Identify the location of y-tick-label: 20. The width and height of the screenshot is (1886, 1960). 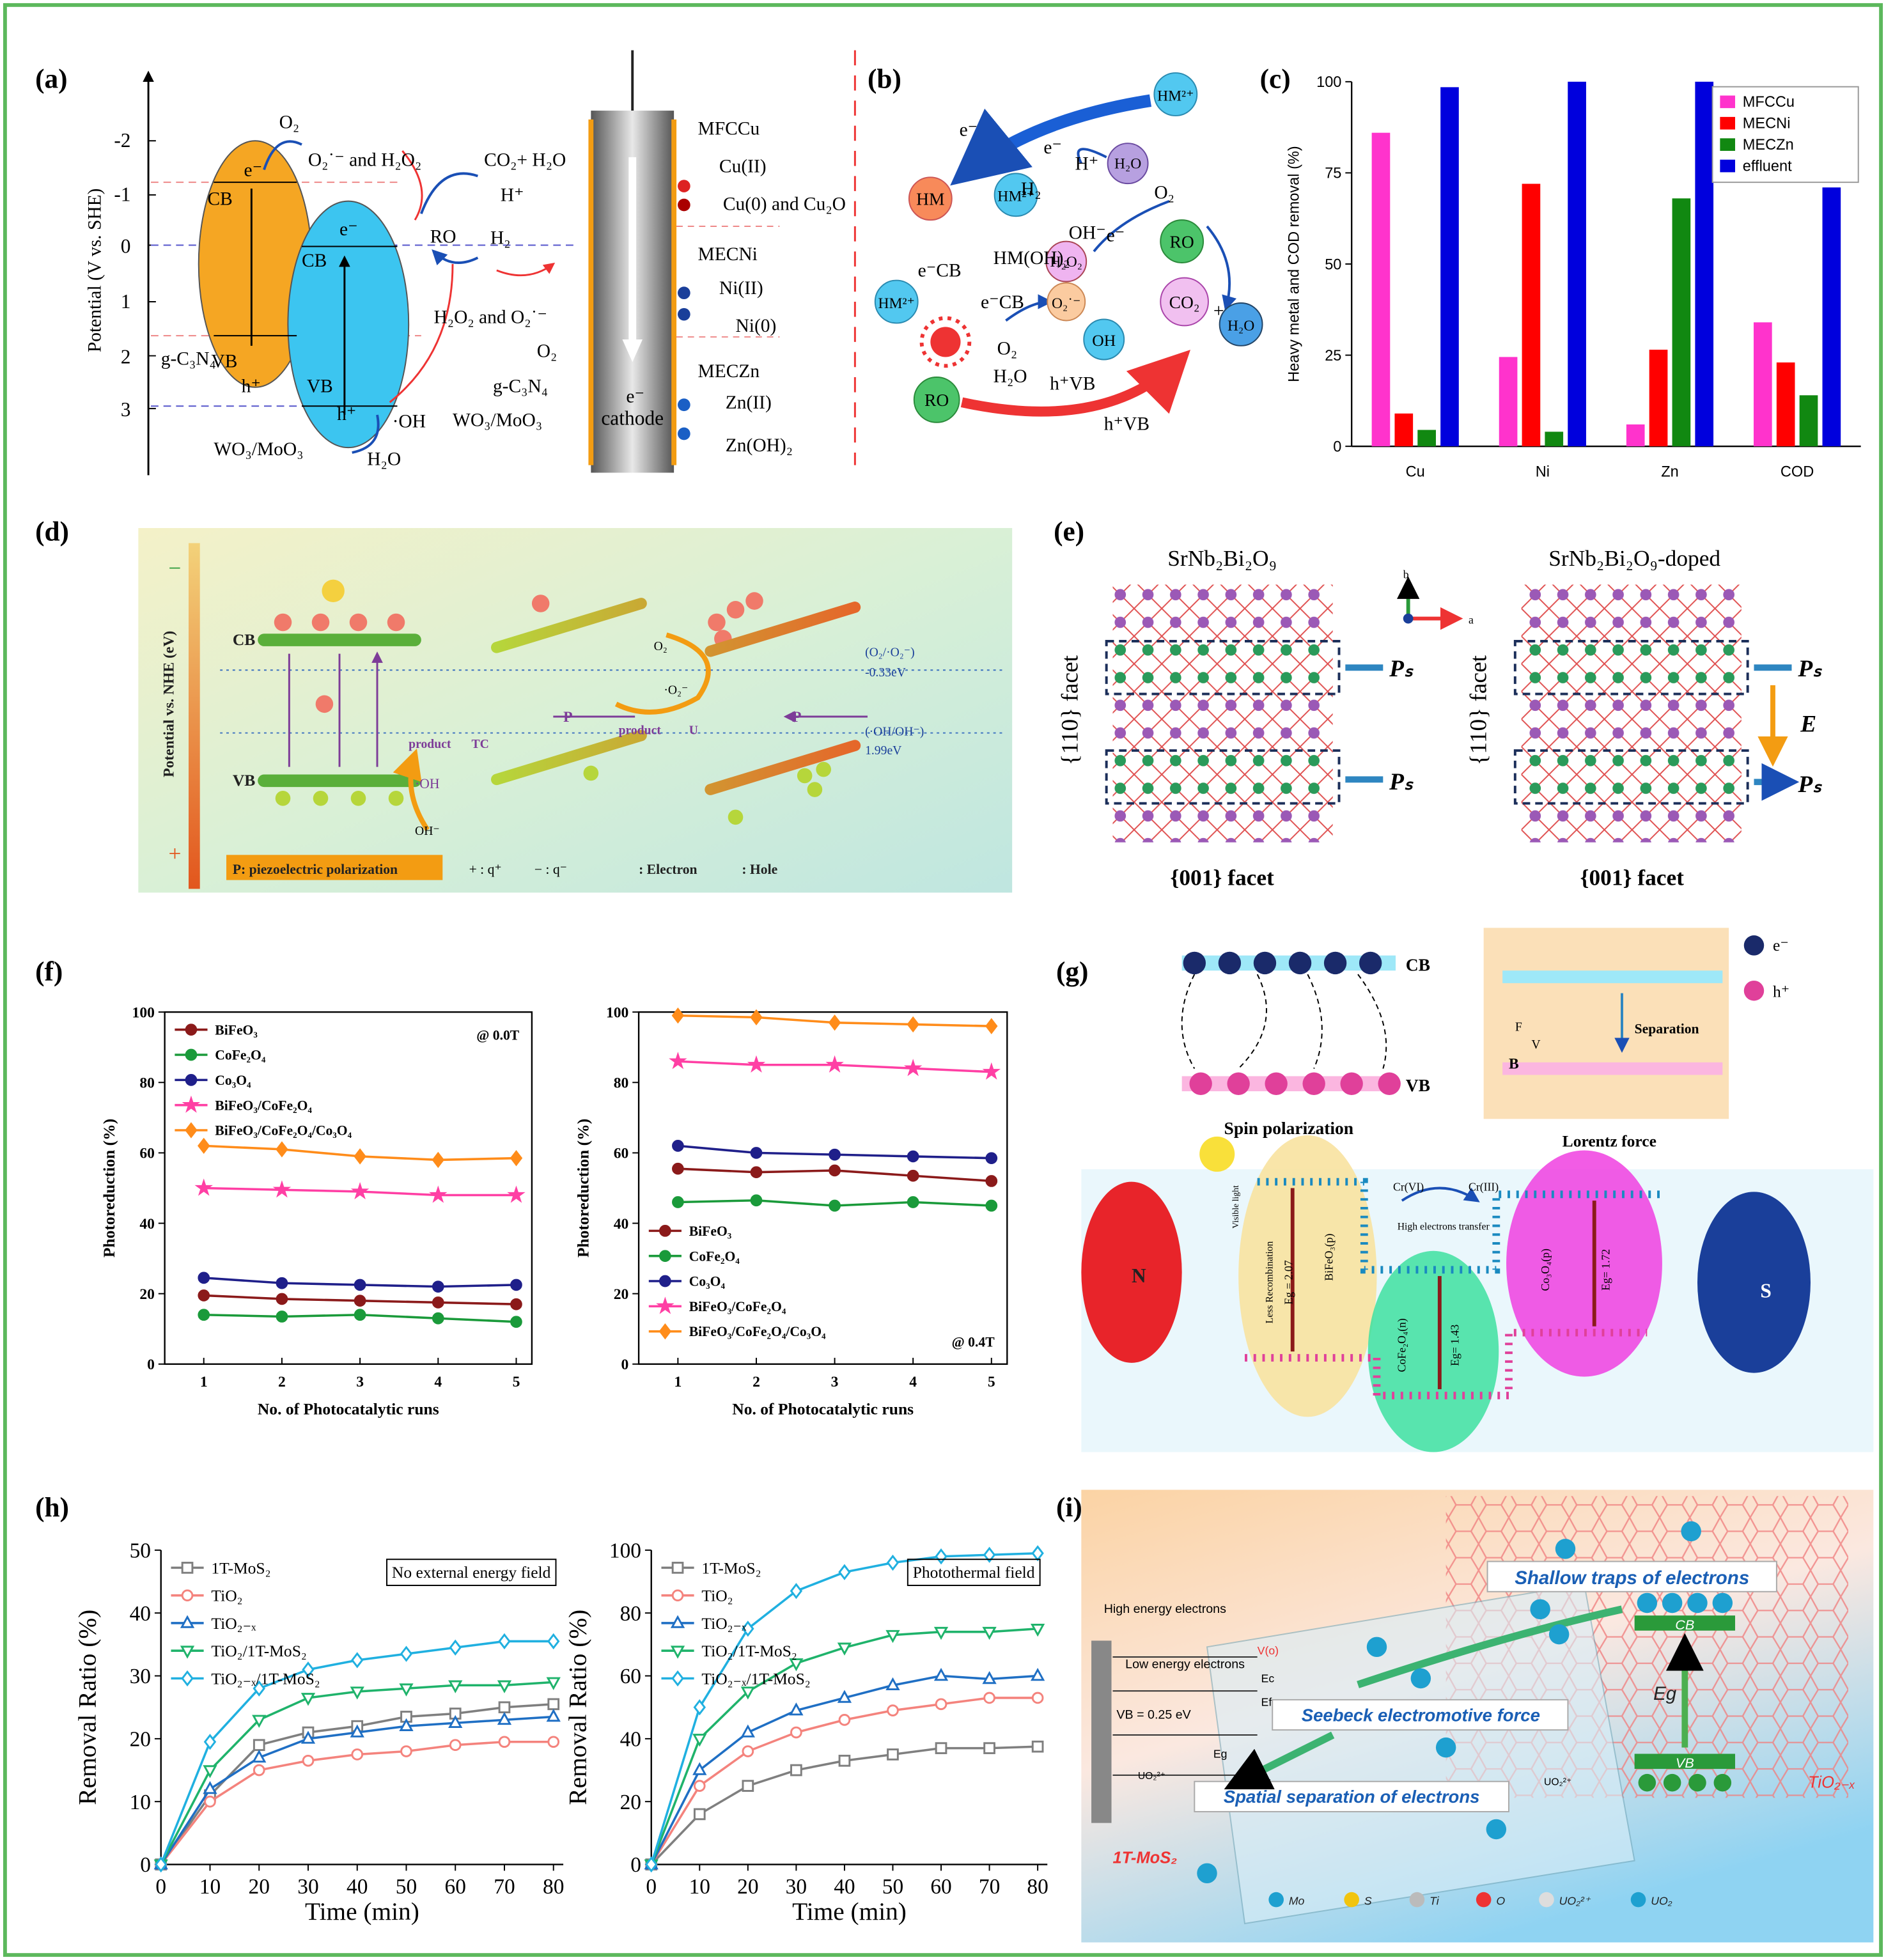
(147, 1294).